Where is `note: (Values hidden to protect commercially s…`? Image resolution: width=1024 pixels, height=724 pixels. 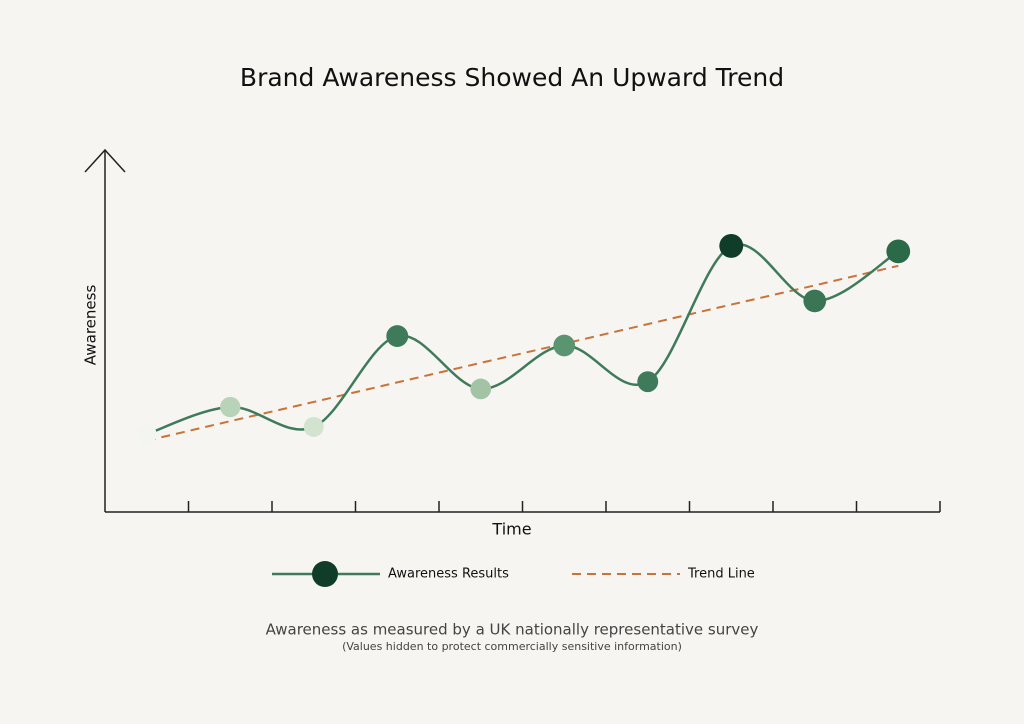 note: (Values hidden to protect commercially s… is located at coordinates (512, 646).